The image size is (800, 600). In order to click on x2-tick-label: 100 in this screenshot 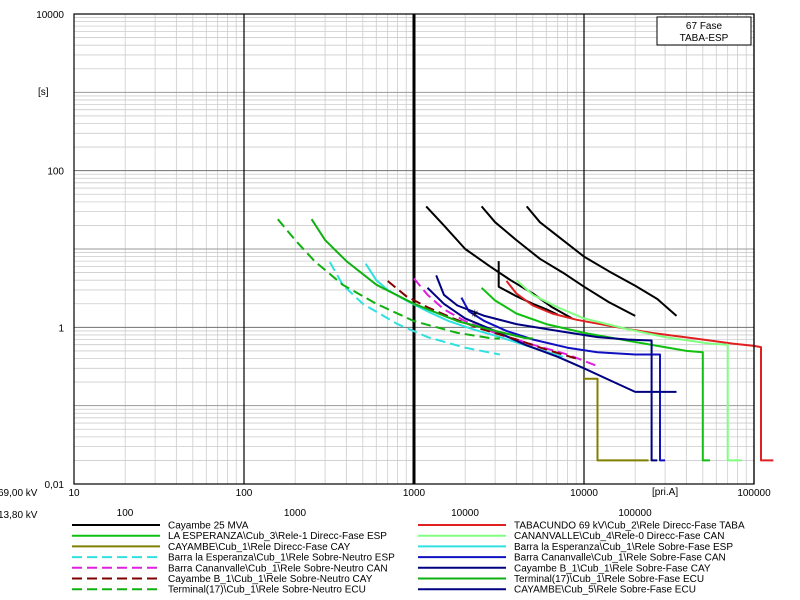, I will do `click(125, 513)`.